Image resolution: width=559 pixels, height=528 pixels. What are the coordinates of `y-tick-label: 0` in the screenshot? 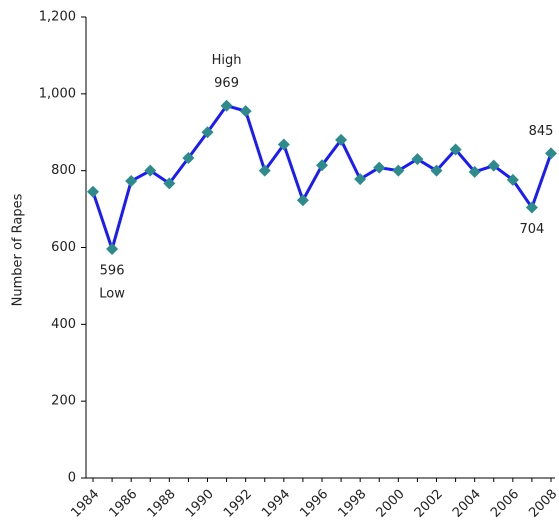 It's located at (72, 478).